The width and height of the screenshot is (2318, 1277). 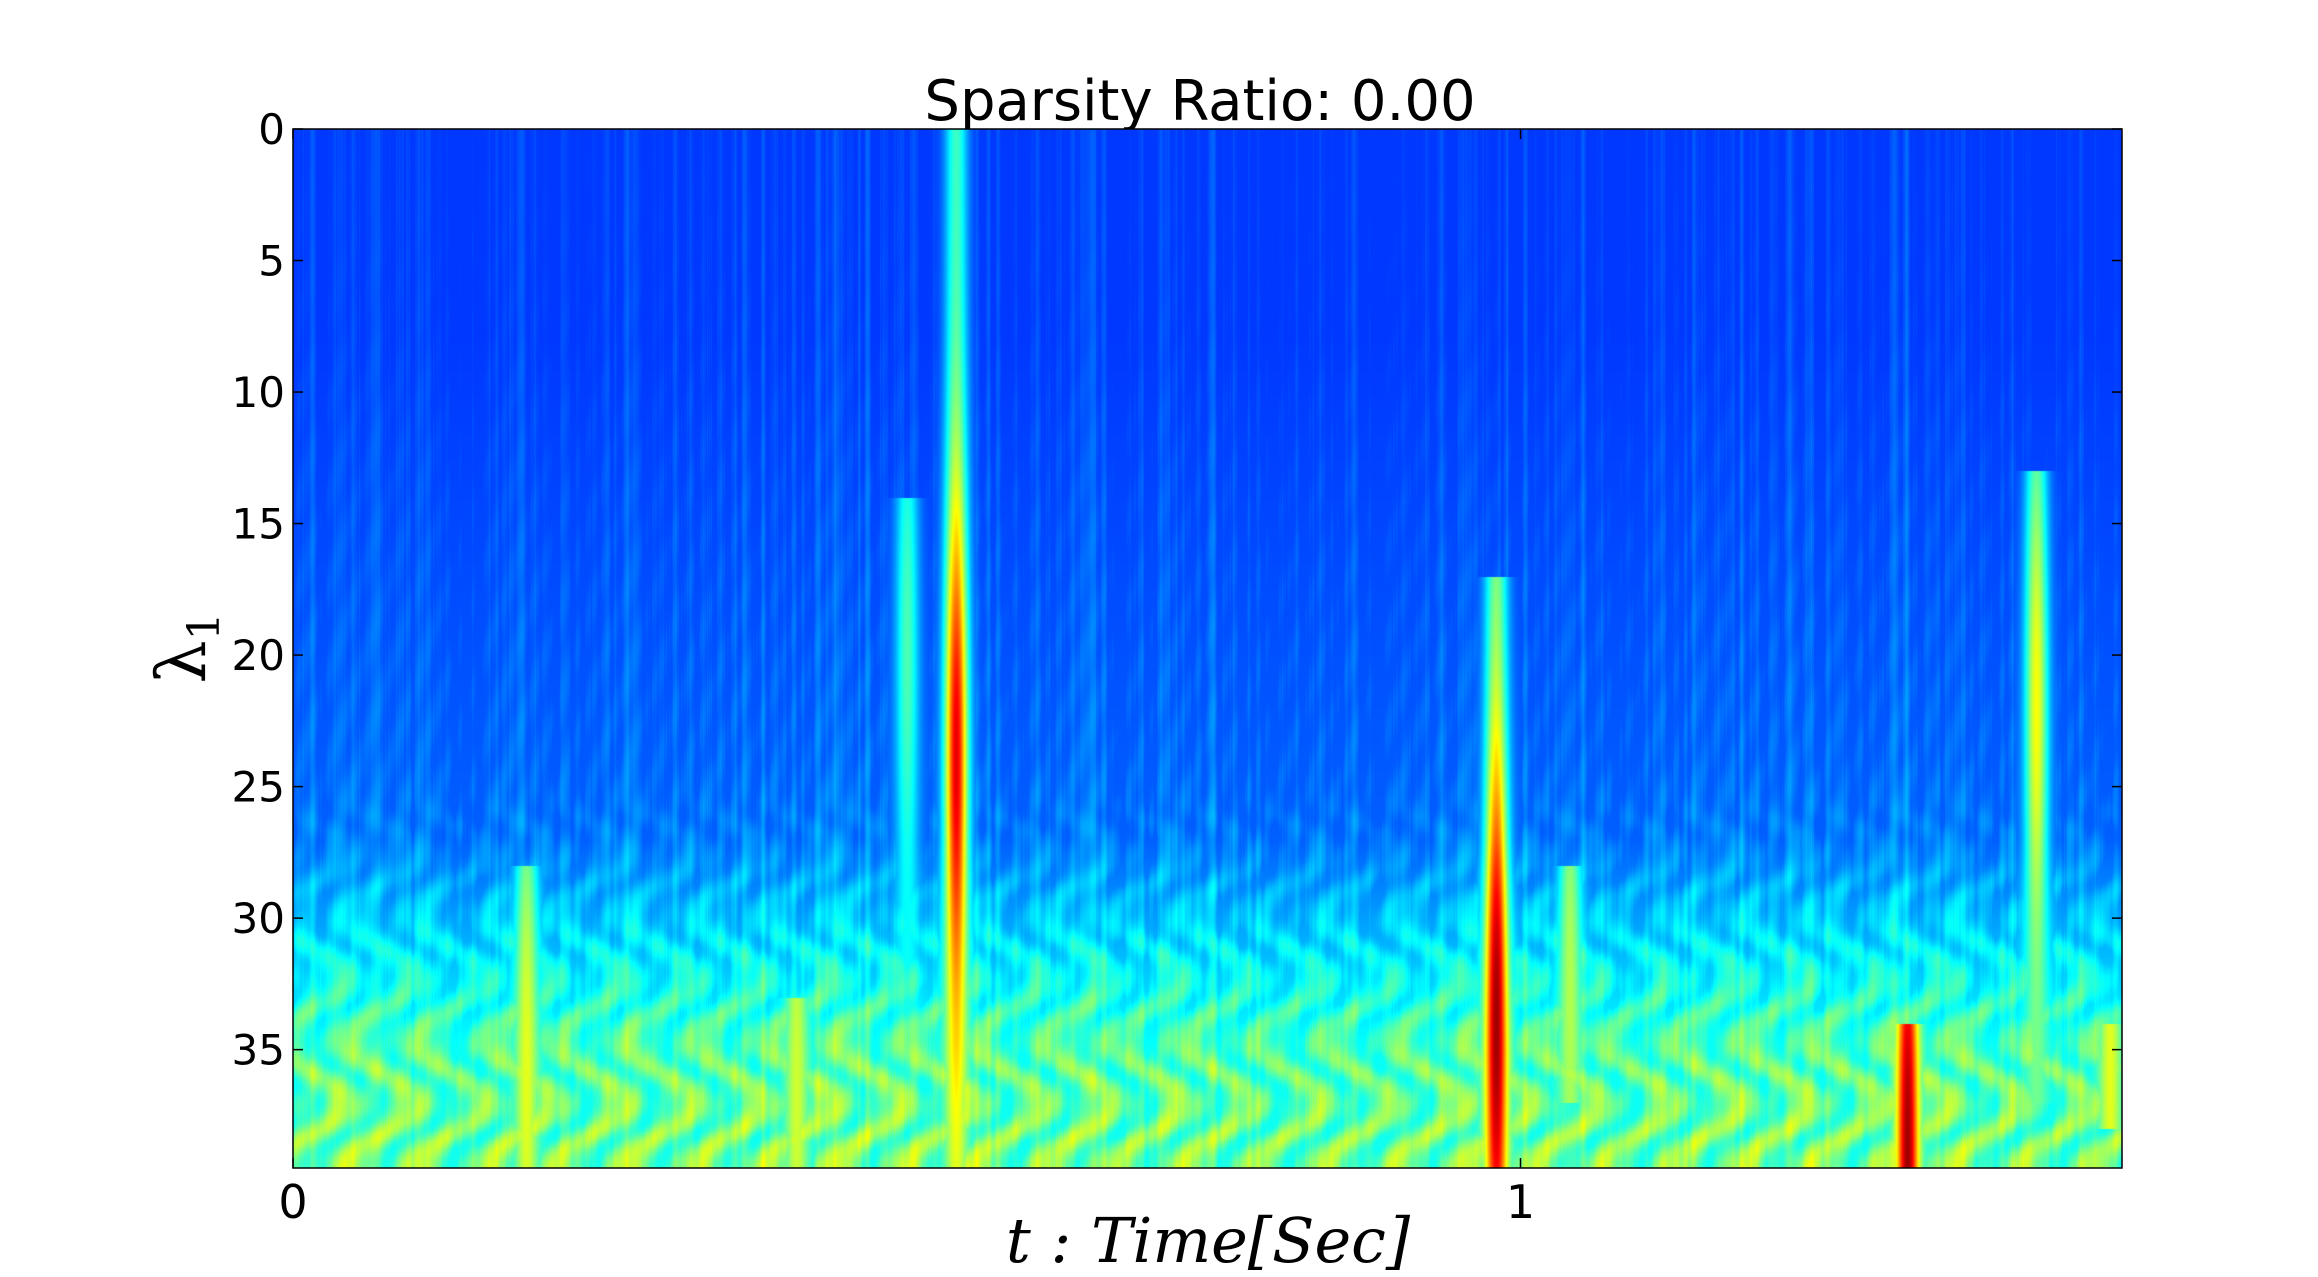 What do you see at coordinates (1199, 101) in the screenshot?
I see `chart-title: Sparsity Ratio: 0.00` at bounding box center [1199, 101].